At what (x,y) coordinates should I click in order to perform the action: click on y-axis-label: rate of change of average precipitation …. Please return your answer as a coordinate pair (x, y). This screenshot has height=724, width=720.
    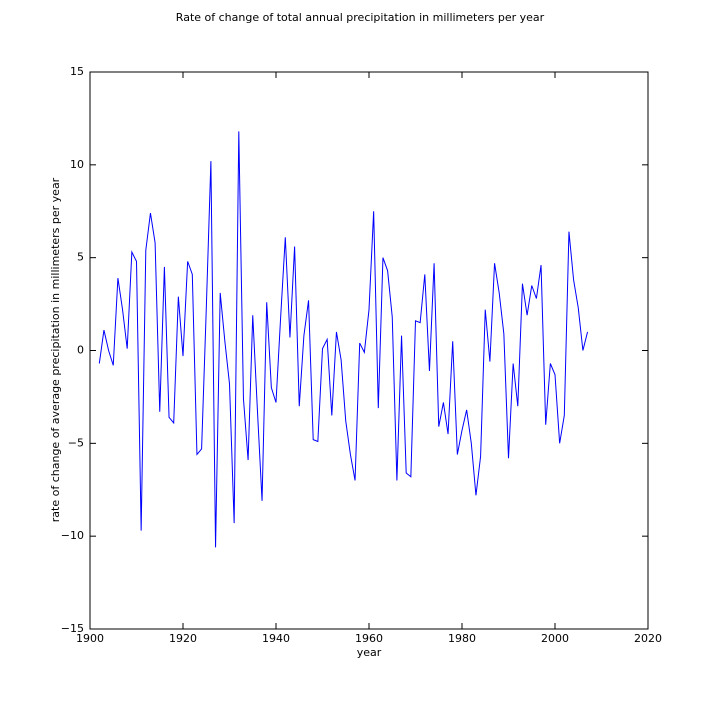
    Looking at the image, I should click on (55, 349).